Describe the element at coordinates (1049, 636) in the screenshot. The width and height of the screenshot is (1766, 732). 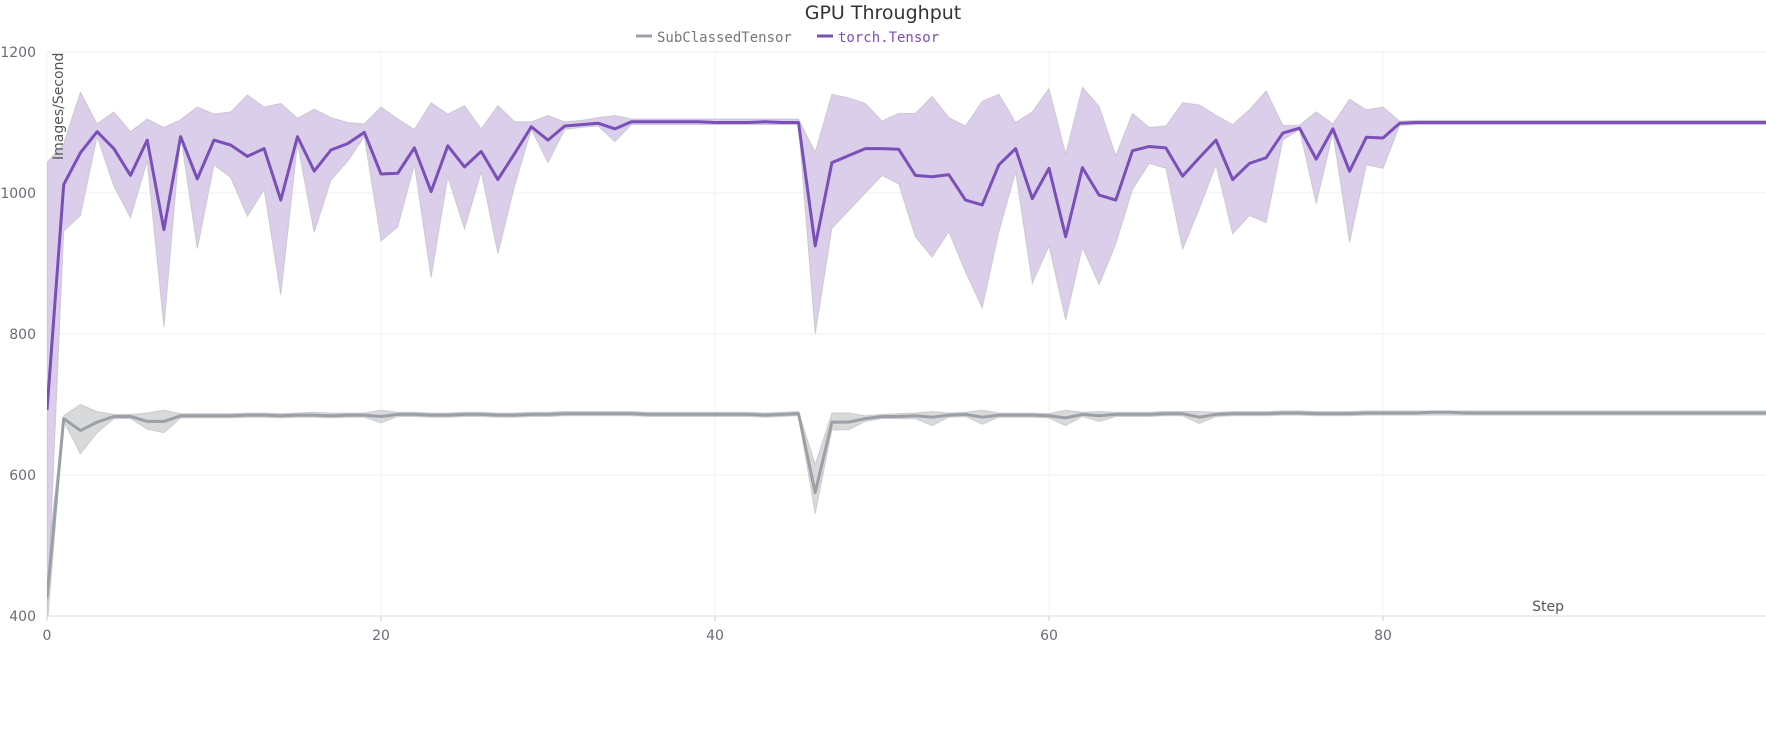
I see `x-tick-label-60: 60` at that location.